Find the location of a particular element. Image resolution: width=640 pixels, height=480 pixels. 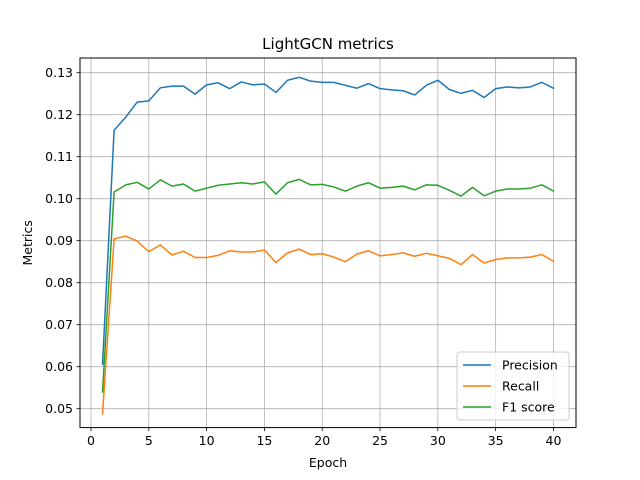

legend-label-f1-score: F1 score is located at coordinates (528, 407).